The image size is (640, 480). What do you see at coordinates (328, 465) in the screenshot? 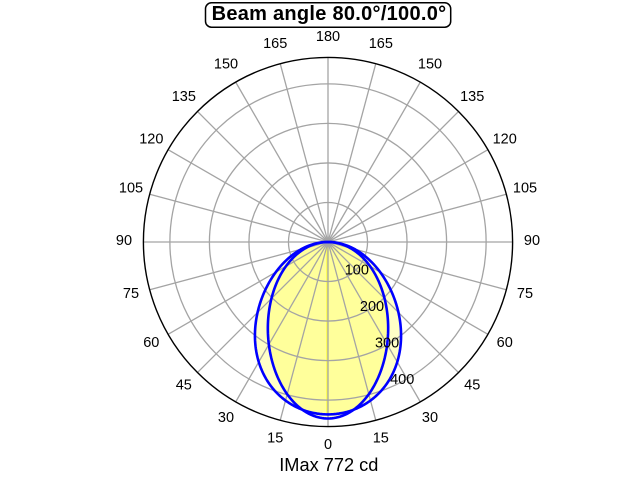
I see `svg-text: IMax 772 cd` at bounding box center [328, 465].